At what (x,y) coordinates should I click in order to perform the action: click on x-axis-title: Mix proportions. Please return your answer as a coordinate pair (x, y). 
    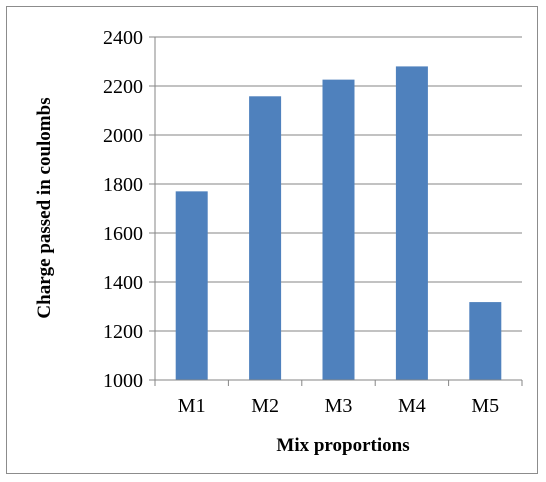
    Looking at the image, I should click on (342, 445).